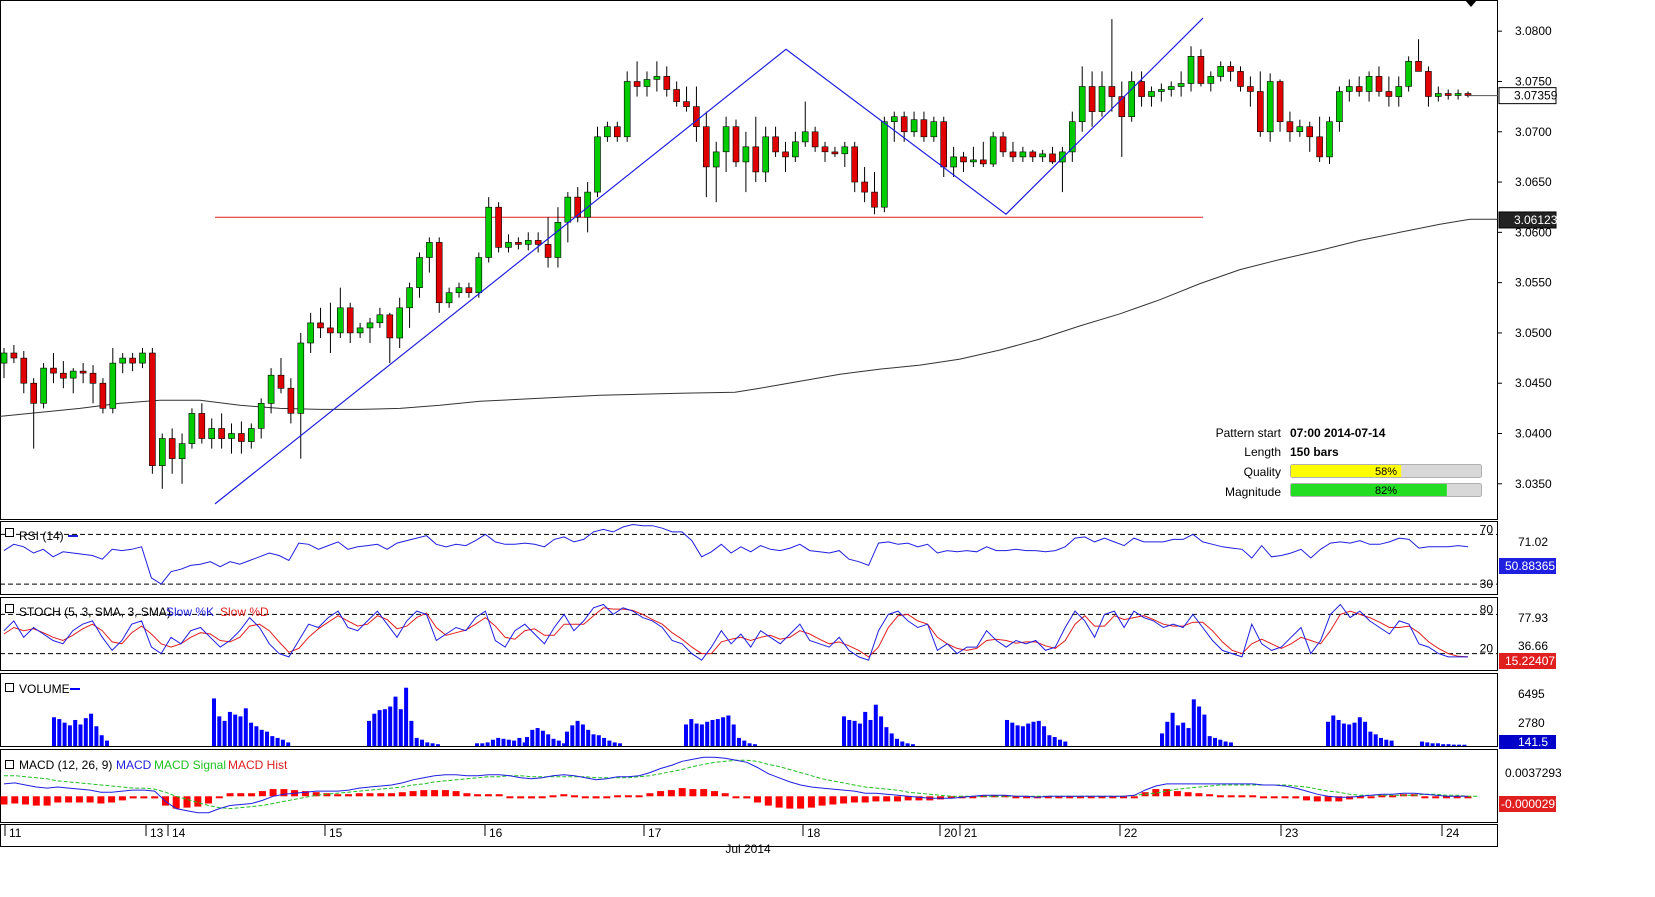 This screenshot has width=1655, height=897. What do you see at coordinates (190, 765) in the screenshot?
I see `macd-signal-label: MACD Signal` at bounding box center [190, 765].